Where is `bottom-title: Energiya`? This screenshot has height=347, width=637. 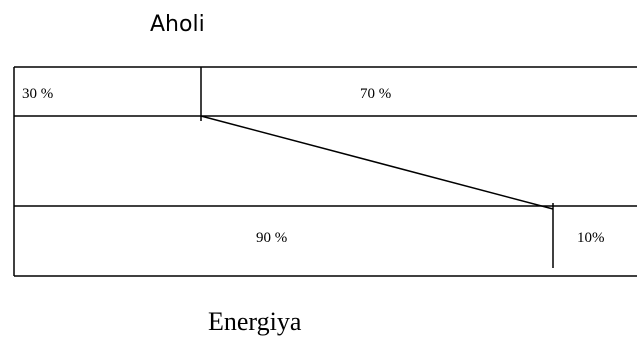
bottom-title: Energiya is located at coordinates (255, 321).